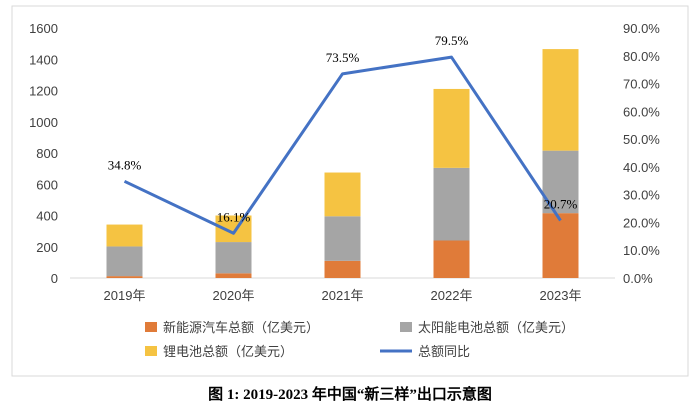 Image resolution: width=700 pixels, height=414 pixels. Describe the element at coordinates (452, 40) in the screenshot. I see `yoy-data-label: 79.5%` at that location.